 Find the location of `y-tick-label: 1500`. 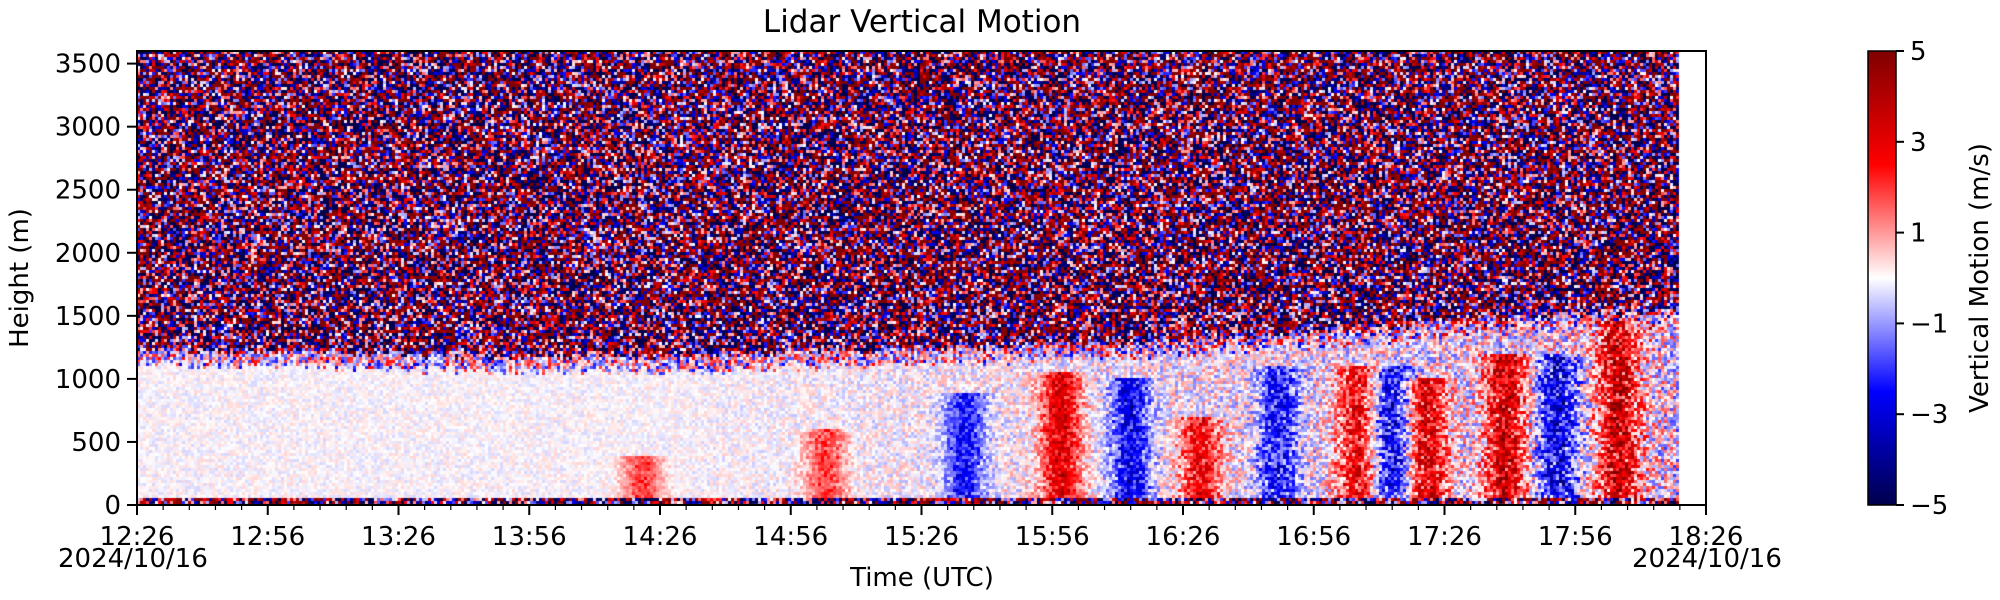

y-tick-label: 1500 is located at coordinates (88, 317).